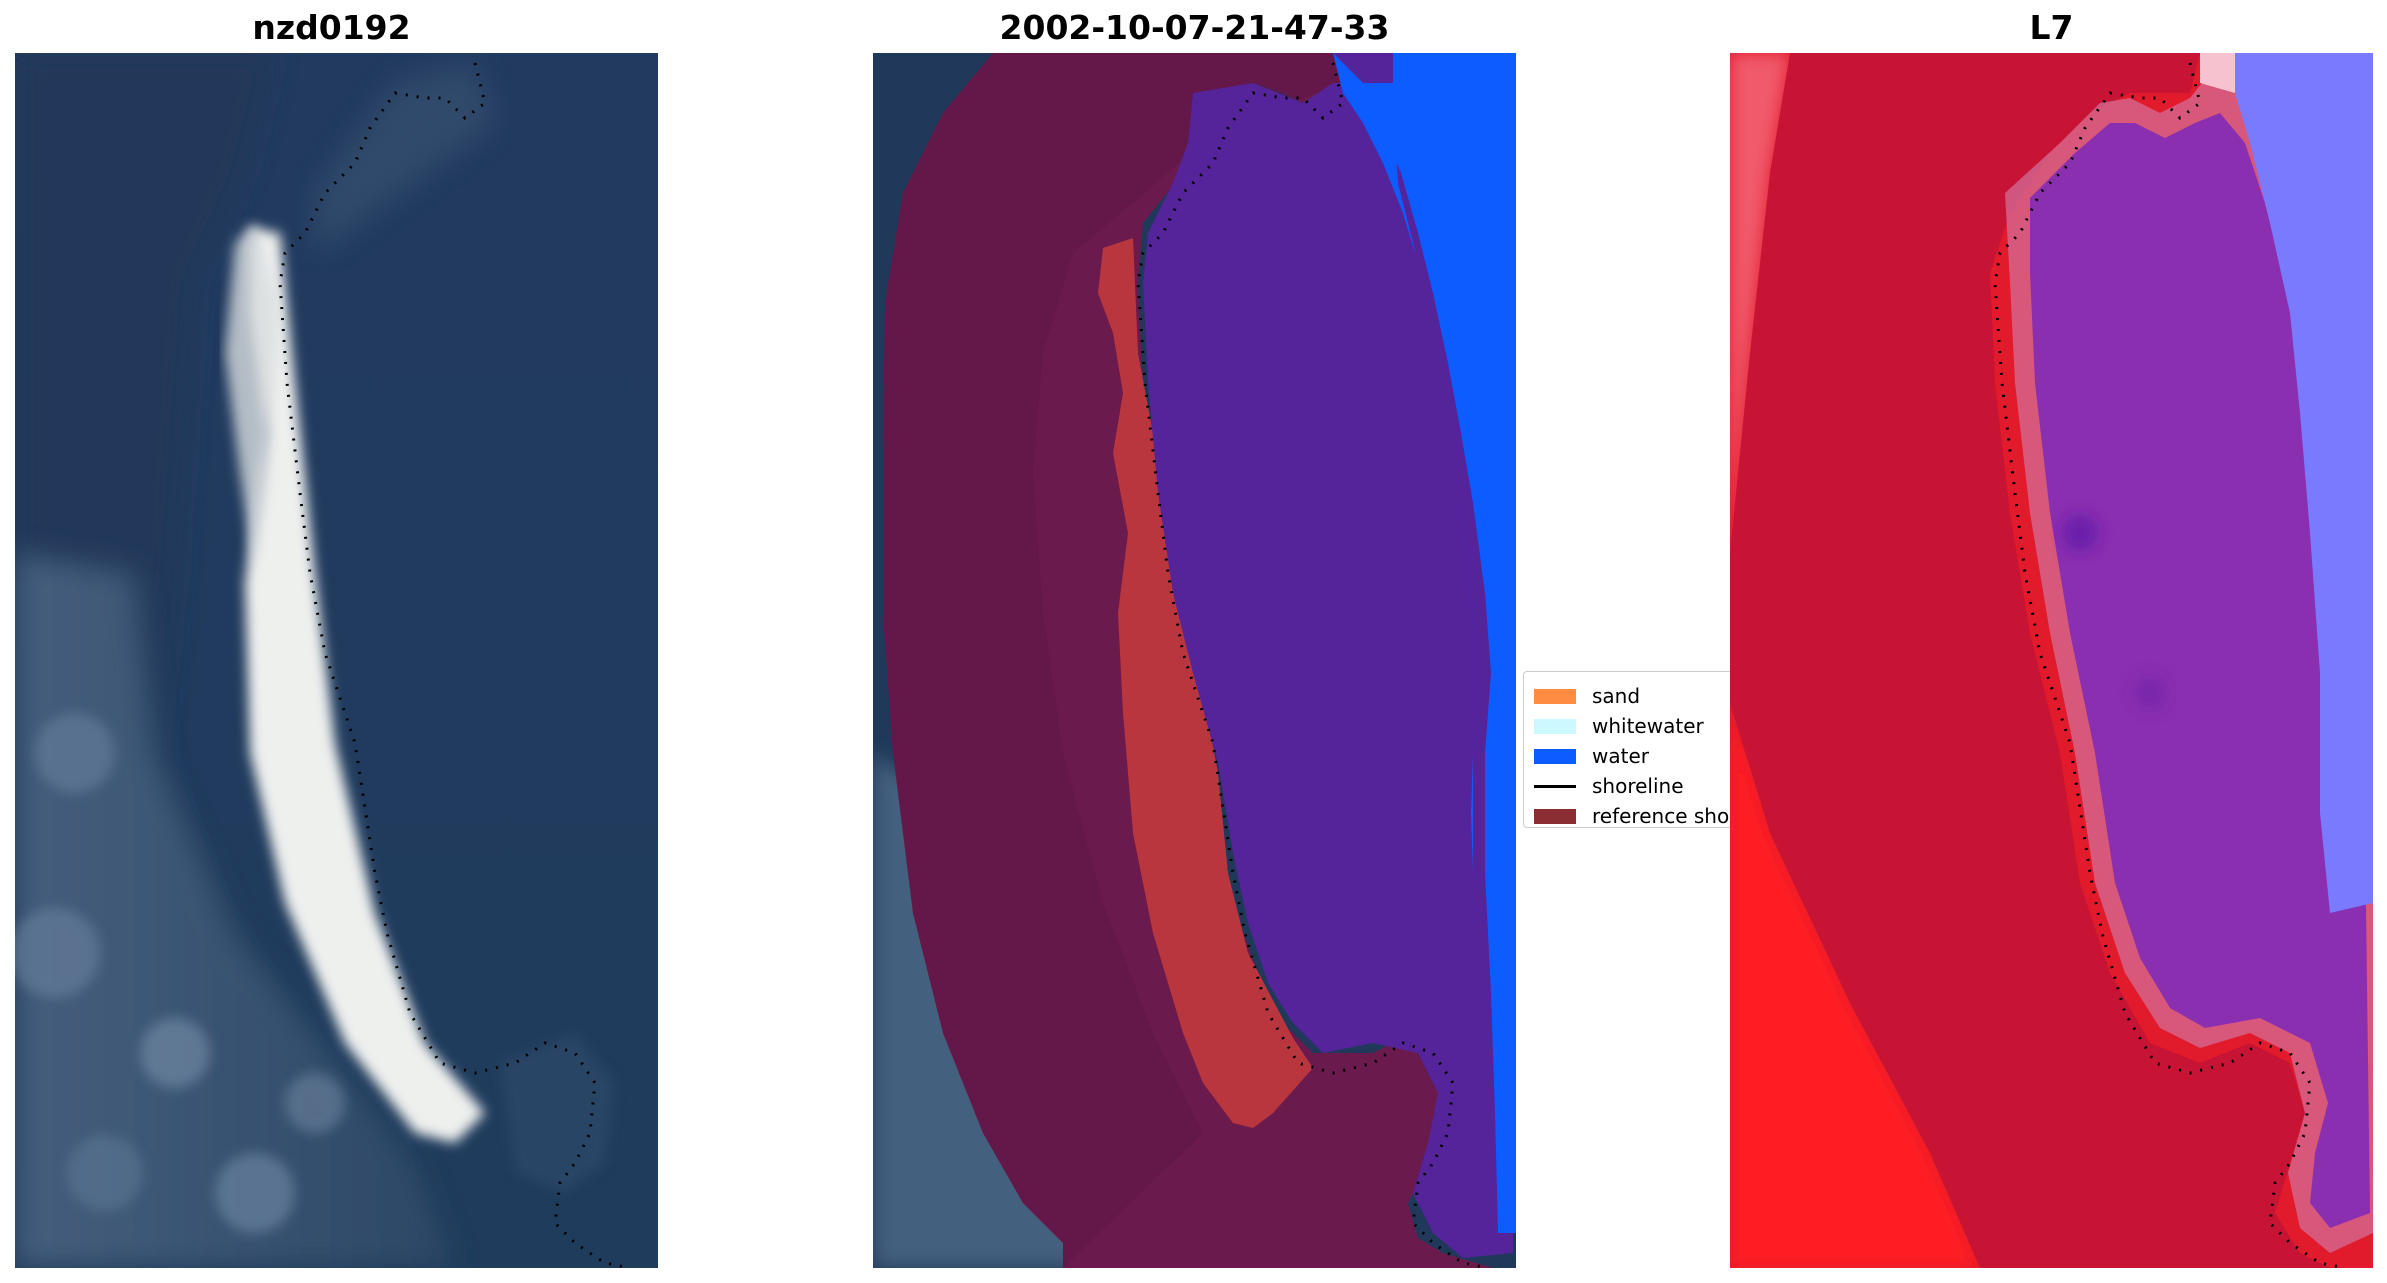 This screenshot has height=1283, width=2387. What do you see at coordinates (1555, 696) in the screenshot?
I see `sand-swatch` at bounding box center [1555, 696].